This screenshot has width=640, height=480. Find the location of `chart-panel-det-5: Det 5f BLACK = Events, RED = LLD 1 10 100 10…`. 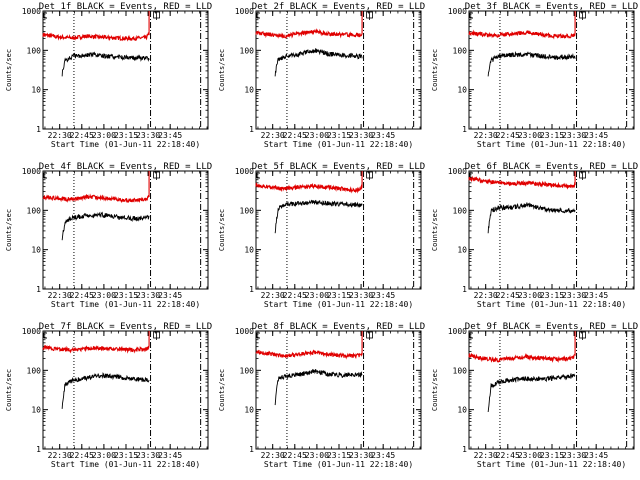

chart-panel-det-5: Det 5f BLACK = Events, RED = LLD 1 10 100 10… is located at coordinates (321, 235).